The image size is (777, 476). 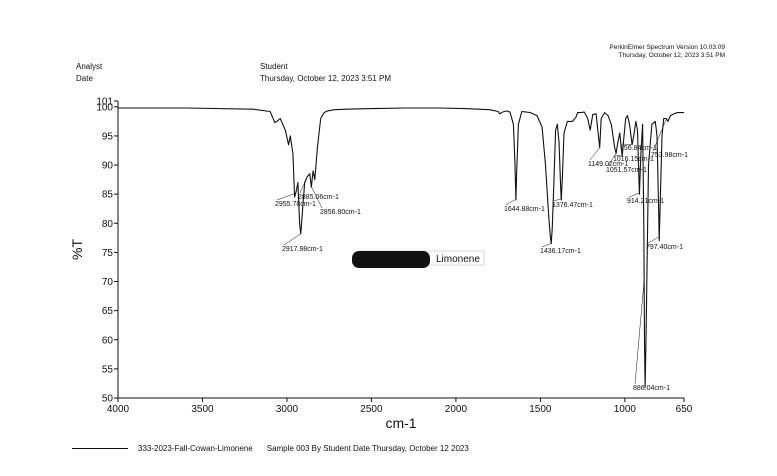 What do you see at coordinates (77, 249) in the screenshot?
I see `y-axis-label: %T` at bounding box center [77, 249].